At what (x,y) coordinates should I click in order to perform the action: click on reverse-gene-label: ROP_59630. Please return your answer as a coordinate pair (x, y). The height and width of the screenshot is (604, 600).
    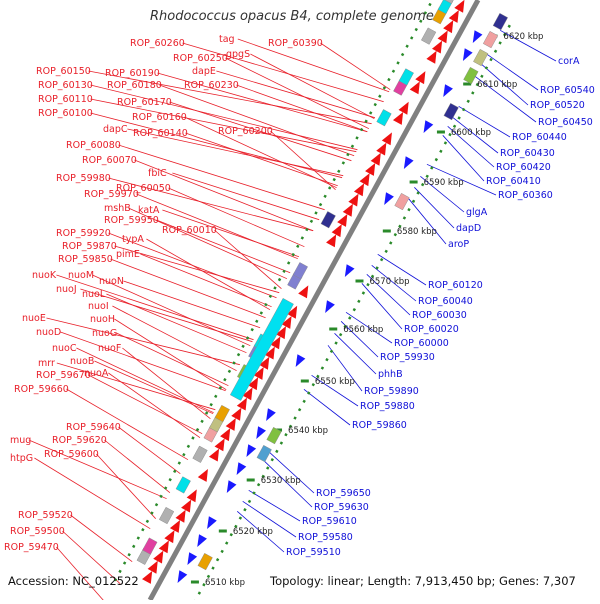
    Looking at the image, I should click on (341, 507).